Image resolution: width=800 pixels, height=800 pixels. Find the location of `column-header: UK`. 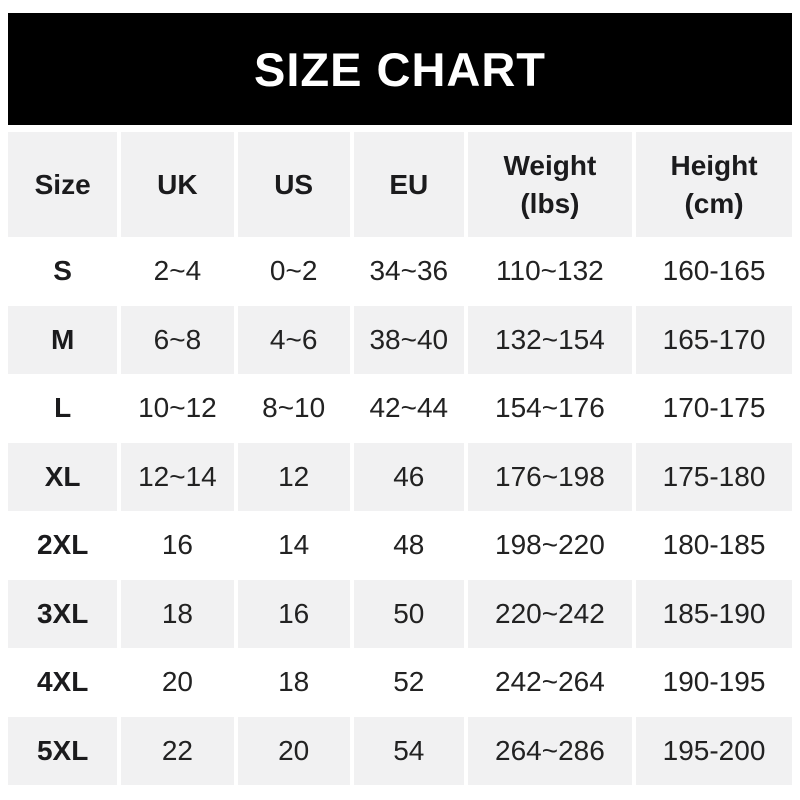

column-header: UK is located at coordinates (176, 184).